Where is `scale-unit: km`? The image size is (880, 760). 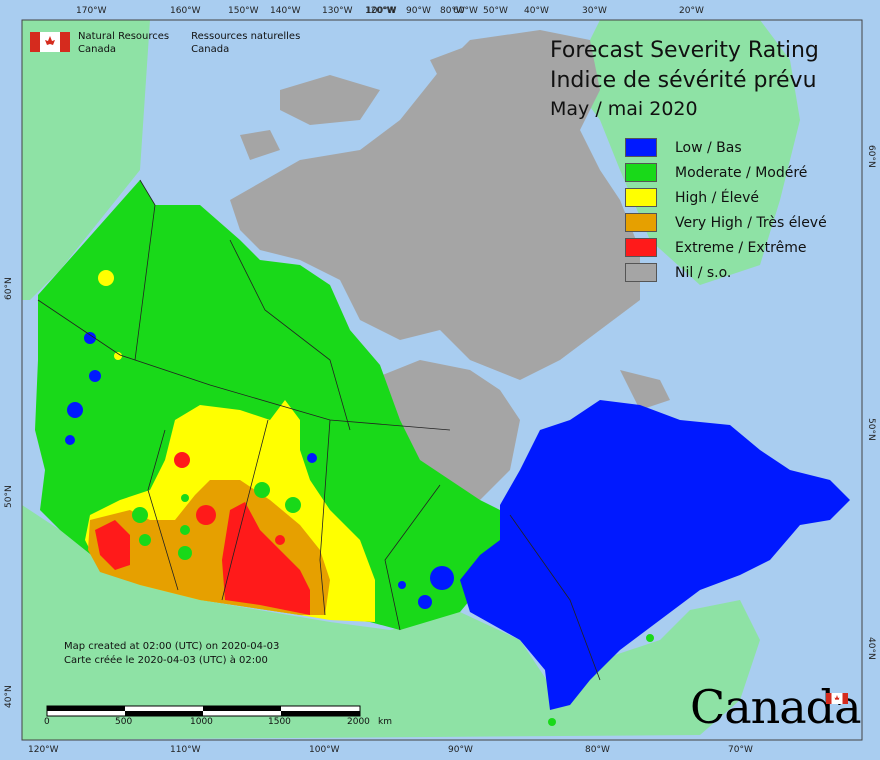 scale-unit: km is located at coordinates (385, 722).